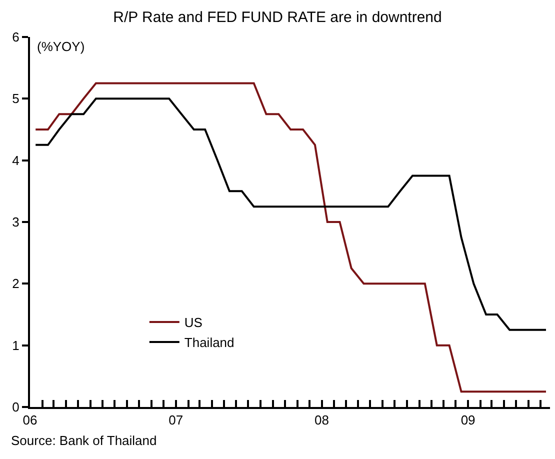  I want to click on y-tick-label: 3, so click(16, 222).